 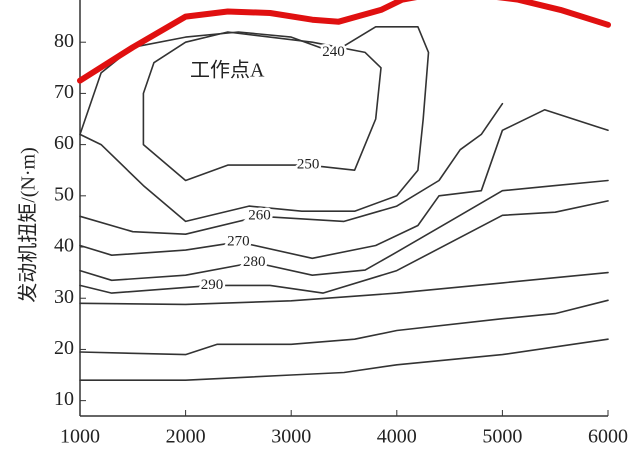 I want to click on y-tick-label: 90, so click(x=64, y=0).